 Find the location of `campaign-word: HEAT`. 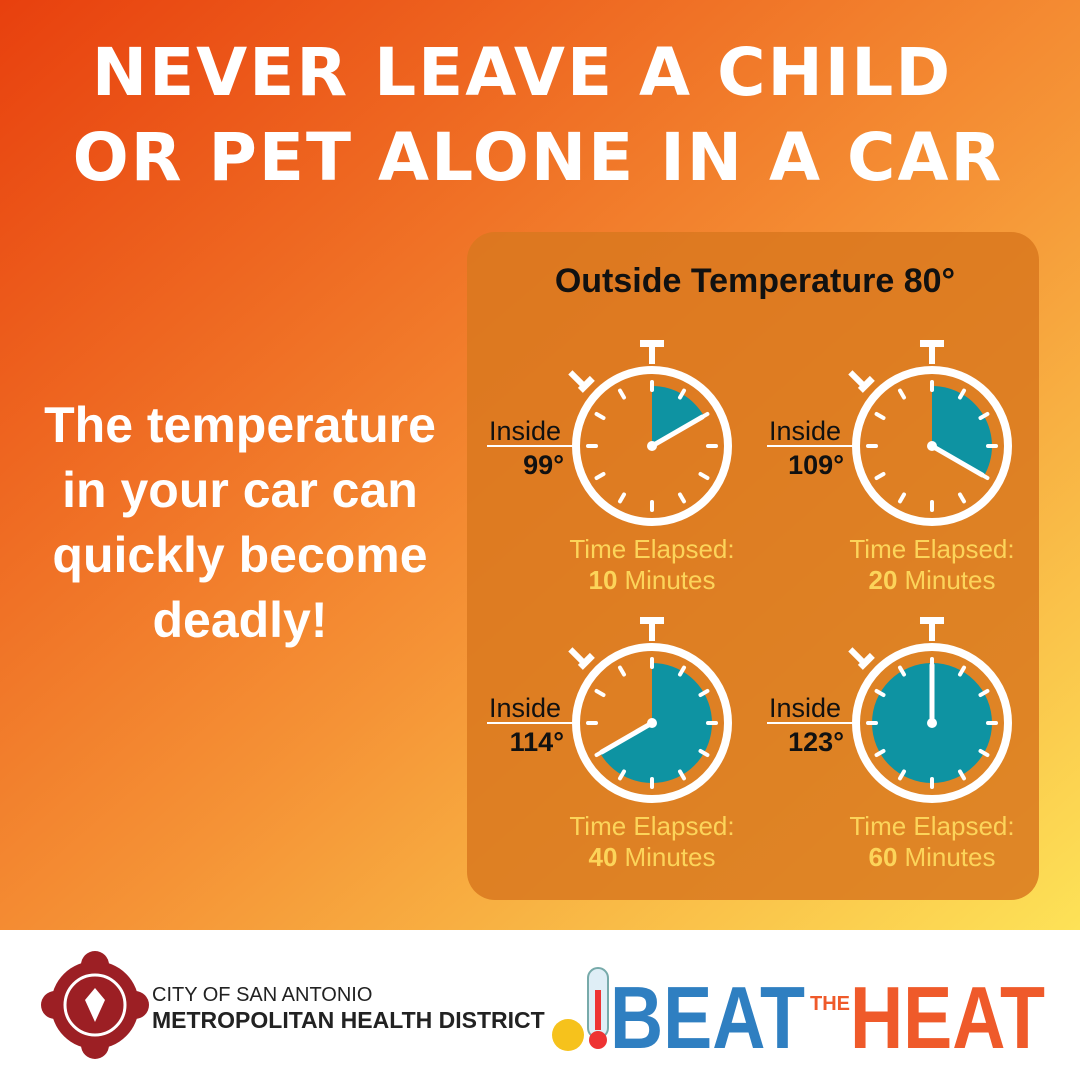

campaign-word: HEAT is located at coordinates (947, 1017).